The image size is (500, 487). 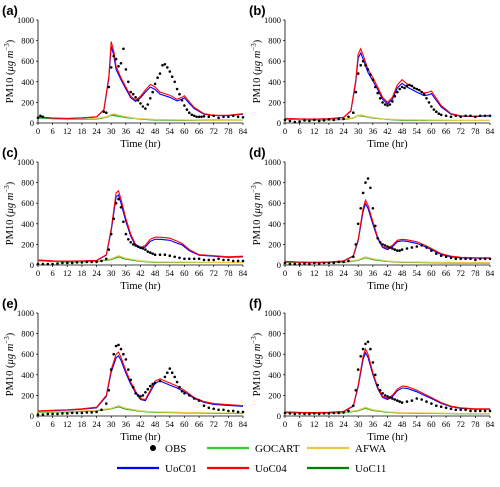 What do you see at coordinates (402, 273) in the screenshot?
I see `x-tick-label: 48` at bounding box center [402, 273].